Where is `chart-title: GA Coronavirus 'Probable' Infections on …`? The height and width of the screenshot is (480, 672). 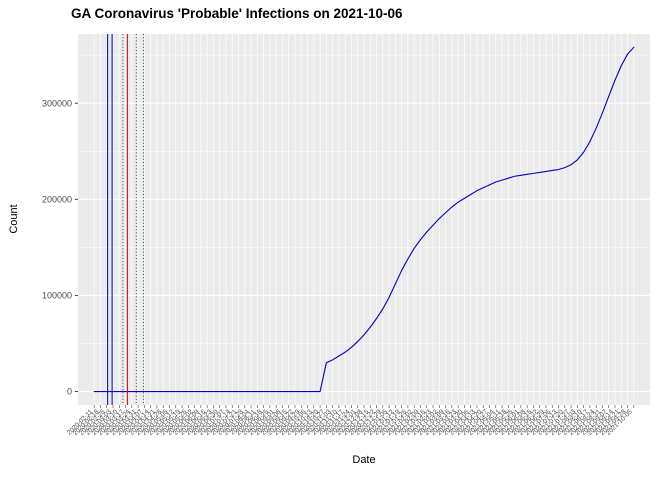
chart-title: GA Coronavirus 'Probable' Infections on … is located at coordinates (237, 13).